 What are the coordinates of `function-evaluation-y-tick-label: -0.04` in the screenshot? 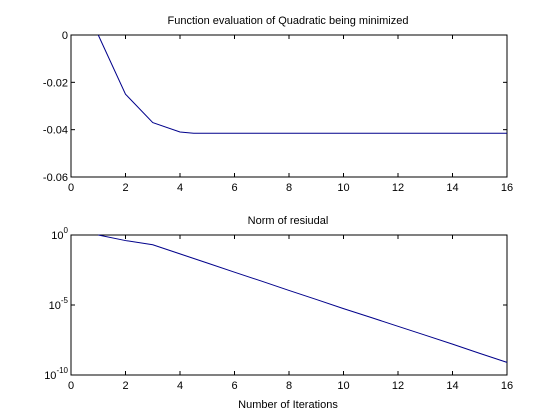 It's located at (55, 131).